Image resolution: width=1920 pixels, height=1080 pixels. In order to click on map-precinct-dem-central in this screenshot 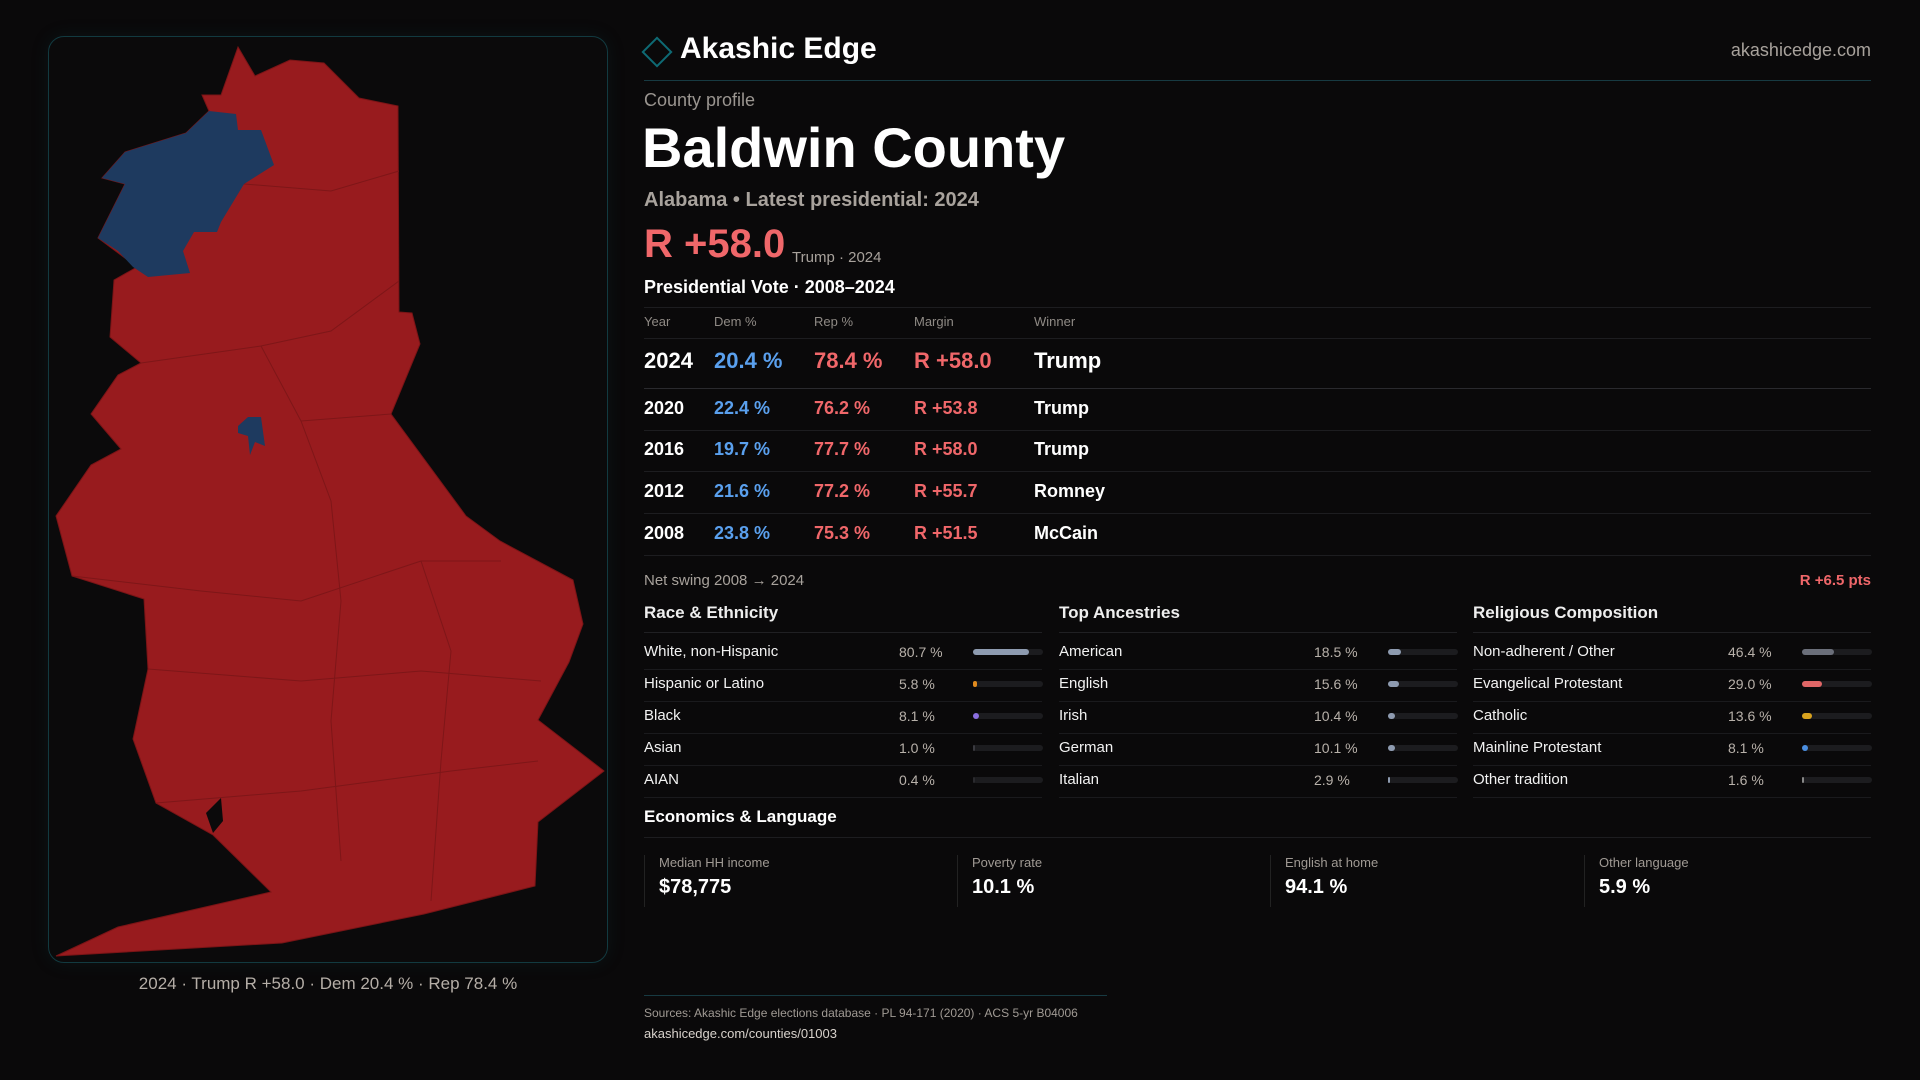, I will do `click(251, 436)`.